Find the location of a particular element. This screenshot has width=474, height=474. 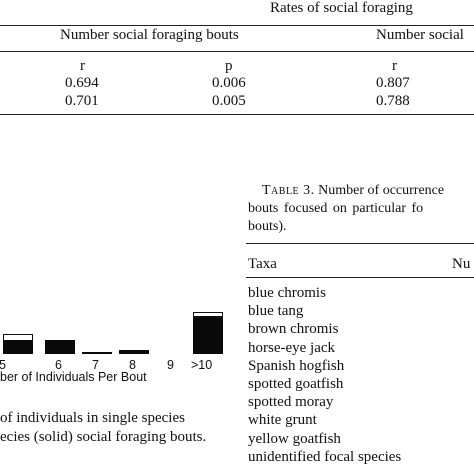

x-tick-label: 9 is located at coordinates (170, 365).